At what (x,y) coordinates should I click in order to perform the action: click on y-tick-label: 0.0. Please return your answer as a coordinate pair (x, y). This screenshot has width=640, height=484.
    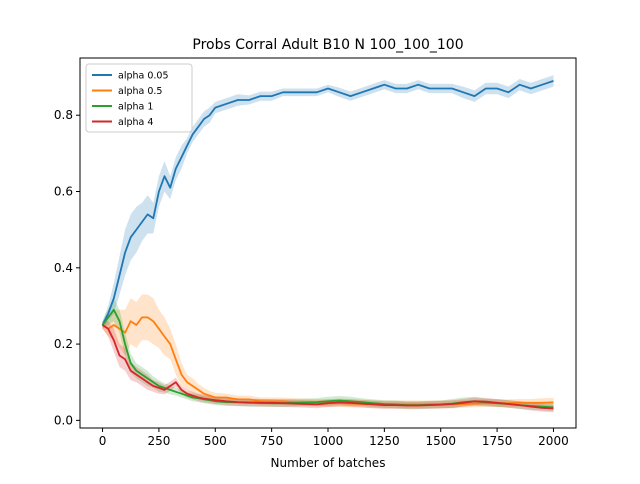
    Looking at the image, I should click on (63, 420).